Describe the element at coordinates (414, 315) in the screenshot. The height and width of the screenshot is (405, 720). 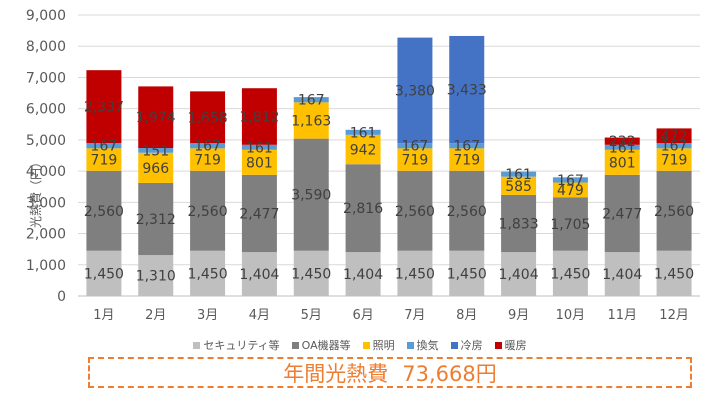
I see `x-tick-label: 7月` at that location.